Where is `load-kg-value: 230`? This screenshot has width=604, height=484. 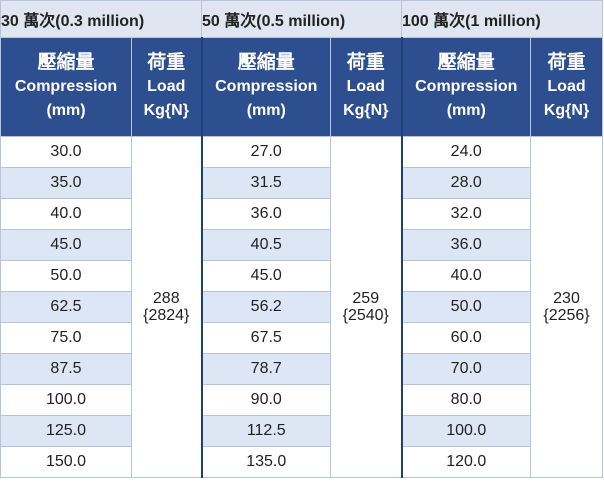 load-kg-value: 230 is located at coordinates (566, 298).